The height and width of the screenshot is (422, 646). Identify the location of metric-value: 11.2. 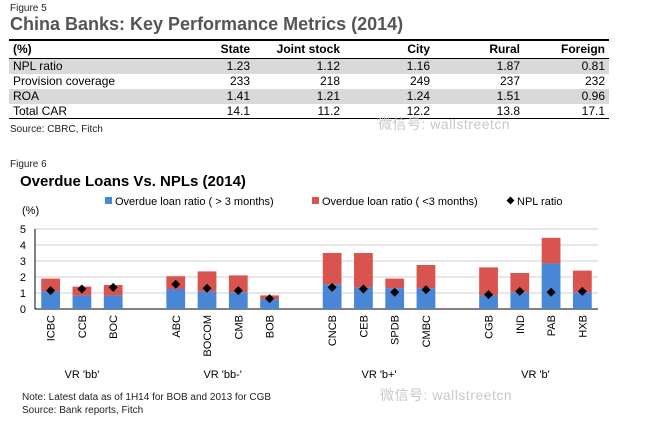
(299, 111).